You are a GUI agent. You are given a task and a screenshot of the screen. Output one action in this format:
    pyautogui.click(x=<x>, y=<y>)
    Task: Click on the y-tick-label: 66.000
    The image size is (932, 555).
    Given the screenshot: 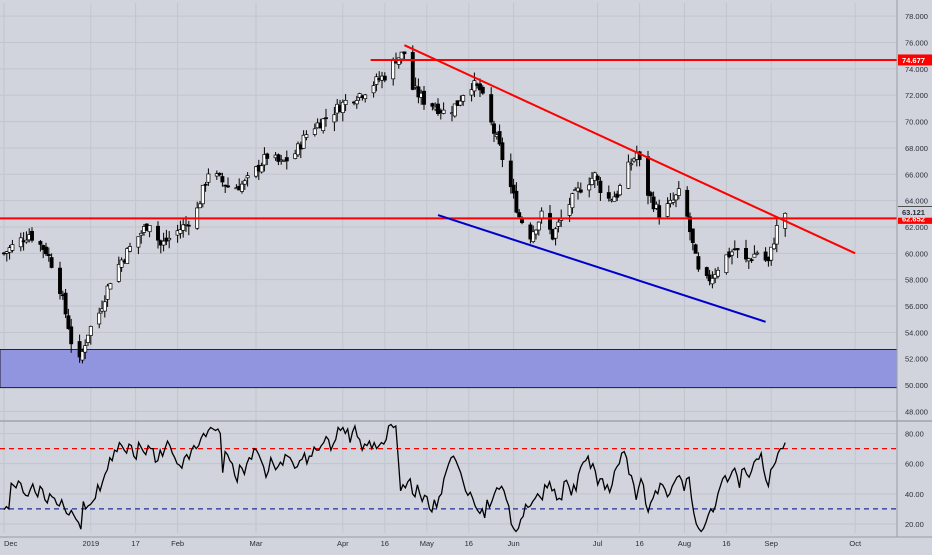 What is the action you would take?
    pyautogui.click(x=916, y=174)
    